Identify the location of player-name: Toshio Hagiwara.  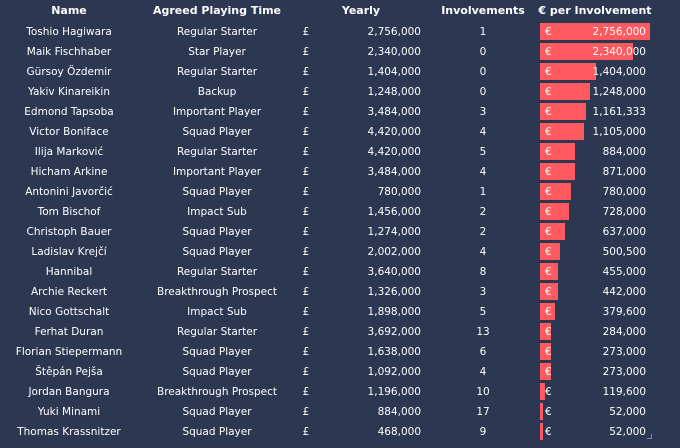
(69, 32).